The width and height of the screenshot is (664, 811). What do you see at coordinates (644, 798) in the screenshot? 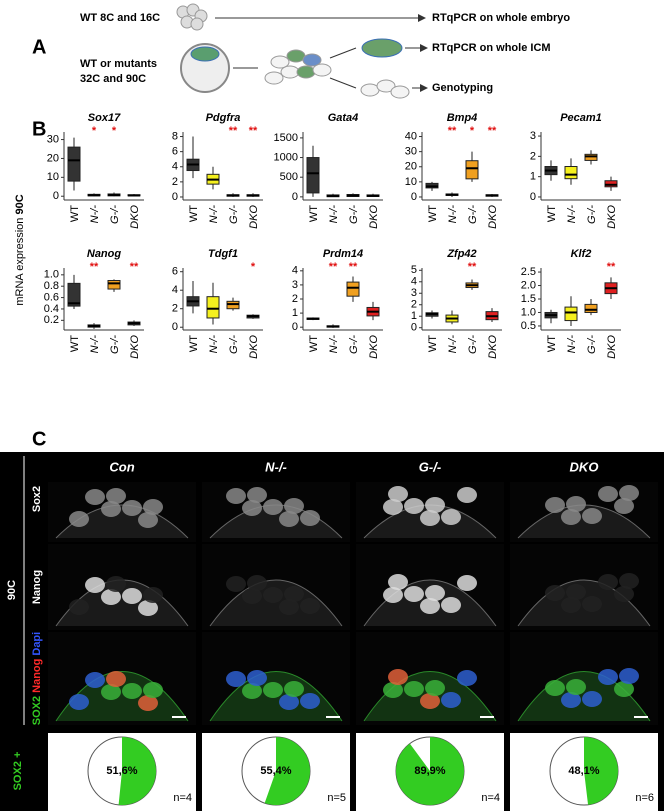
I see `sample-size: n=6` at bounding box center [644, 798].